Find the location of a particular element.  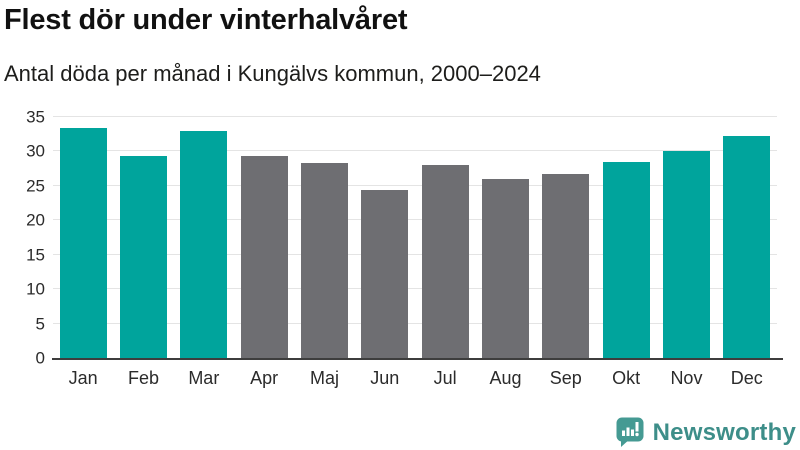

bar-aug is located at coordinates (505, 268).